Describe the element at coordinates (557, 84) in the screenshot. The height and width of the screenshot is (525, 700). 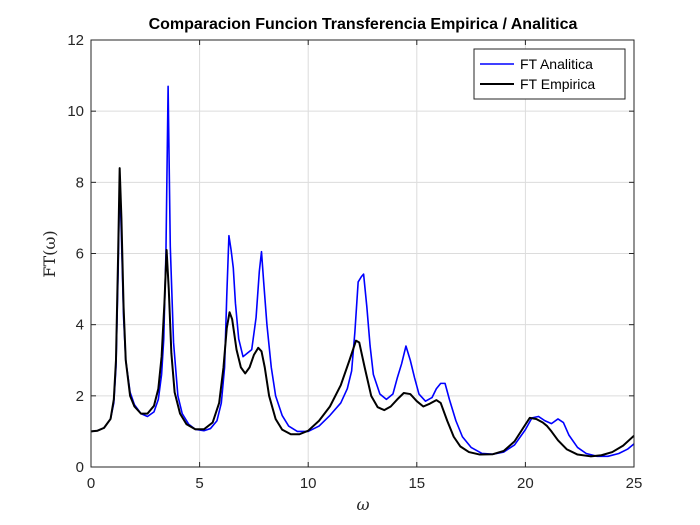
I see `legend-label-1: FT Empirica` at that location.